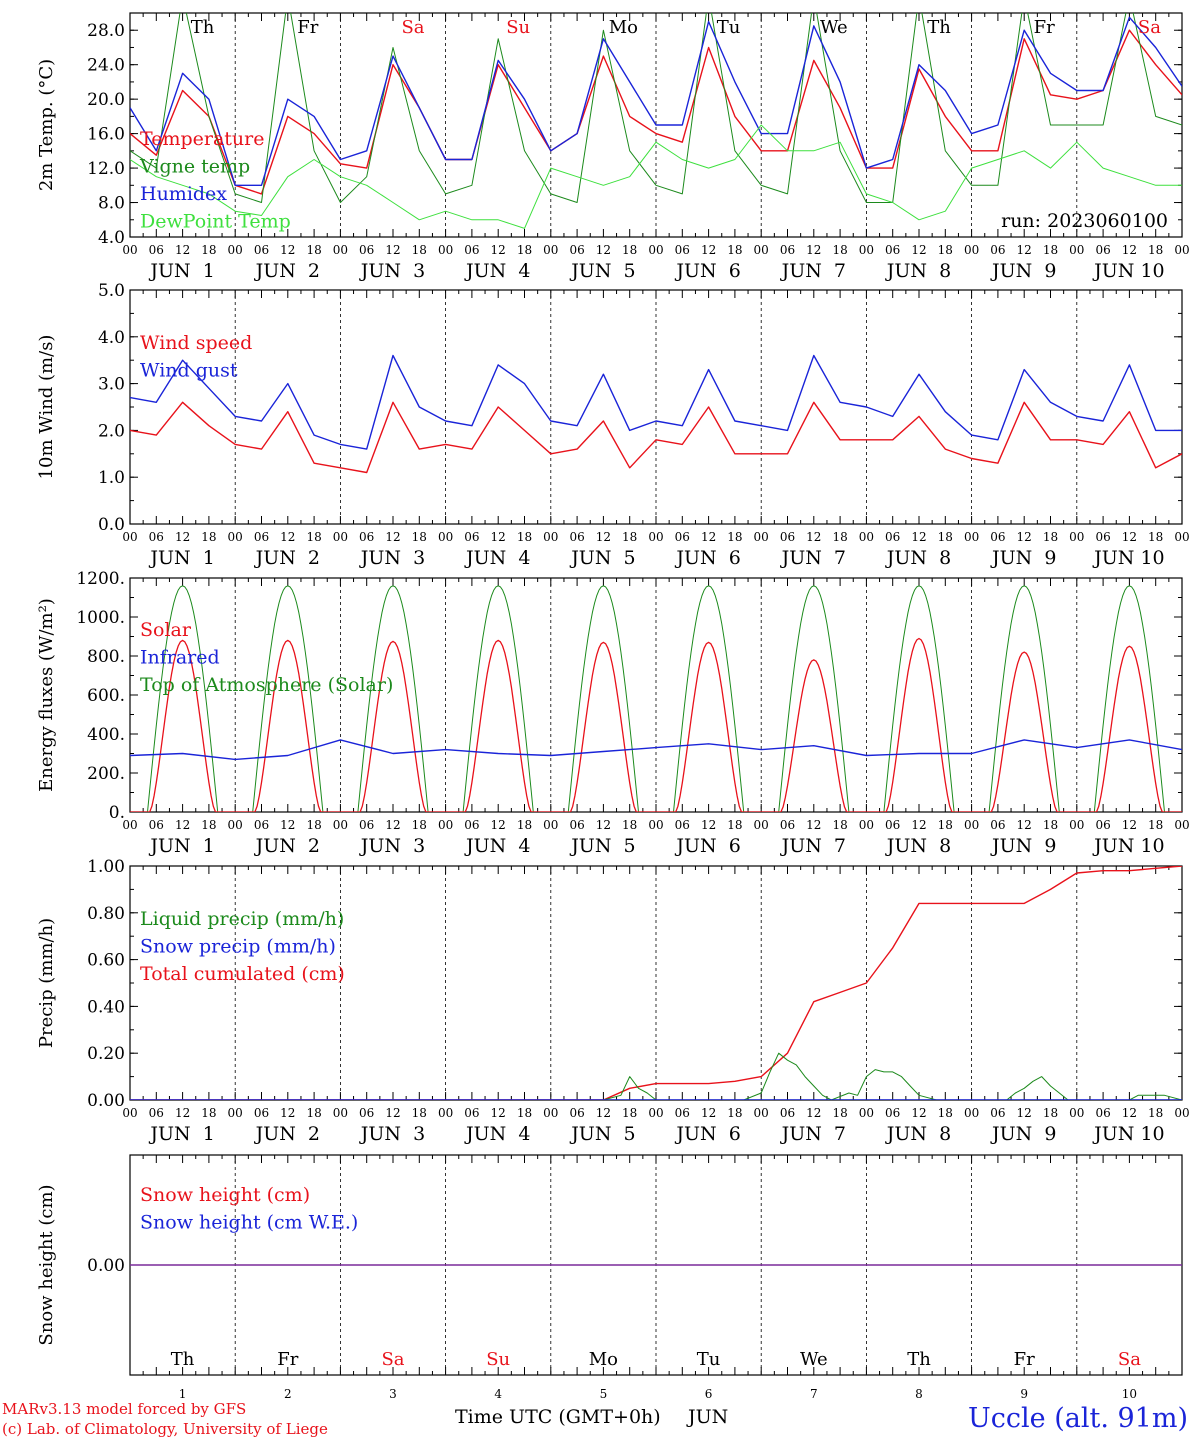 This screenshot has height=1440, width=1194. I want to click on y-tick-label: 0.60, so click(106, 961).